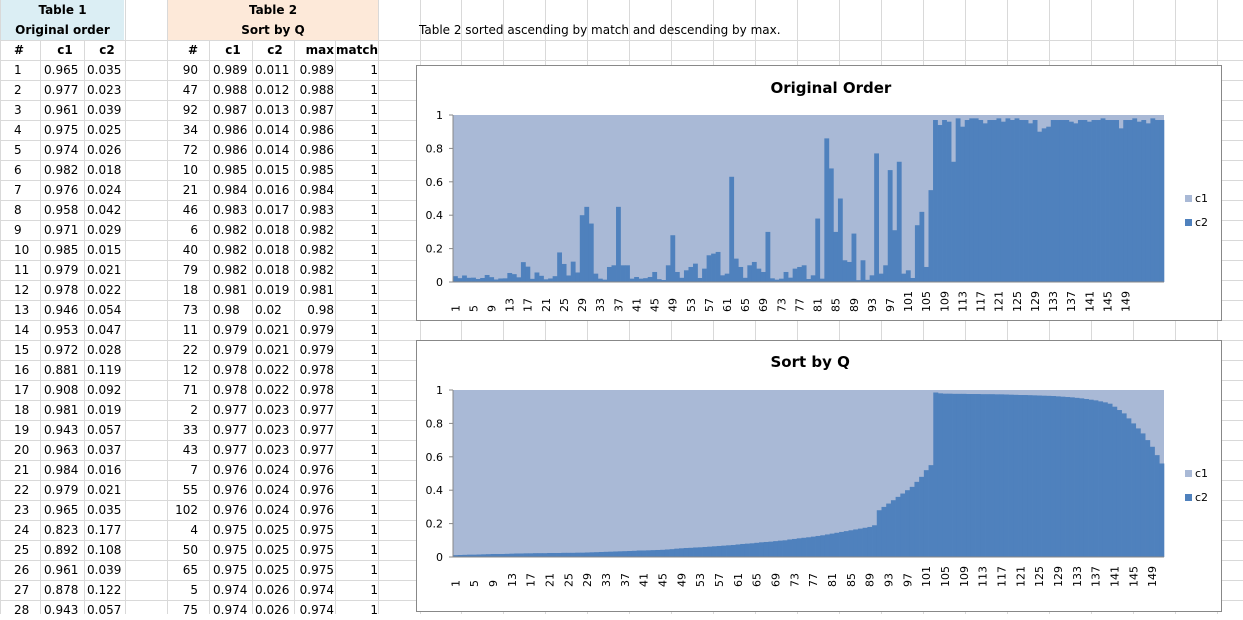 This screenshot has height=620, width=1243. What do you see at coordinates (190, 130) in the screenshot?
I see `table2-cell: 34` at bounding box center [190, 130].